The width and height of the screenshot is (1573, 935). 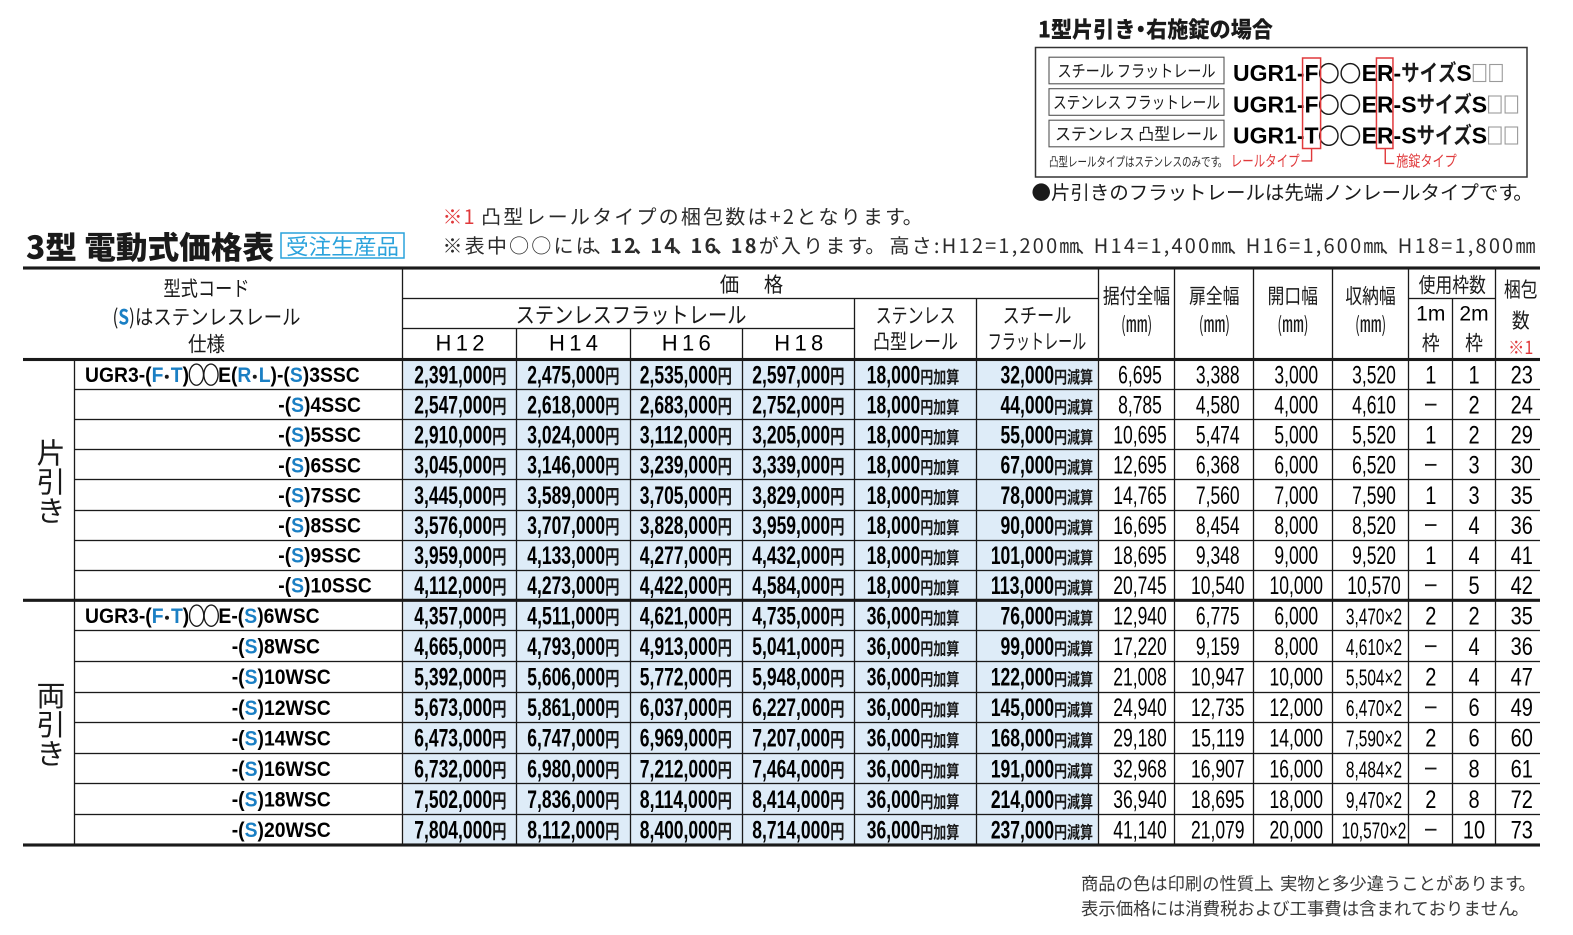 What do you see at coordinates (1218, 647) in the screenshot?
I see `svg-text: 9,159` at bounding box center [1218, 647].